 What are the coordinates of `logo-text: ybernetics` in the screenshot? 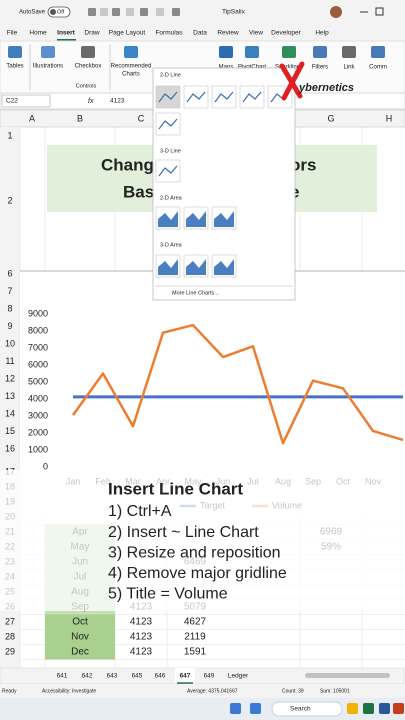 It's located at (326, 88).